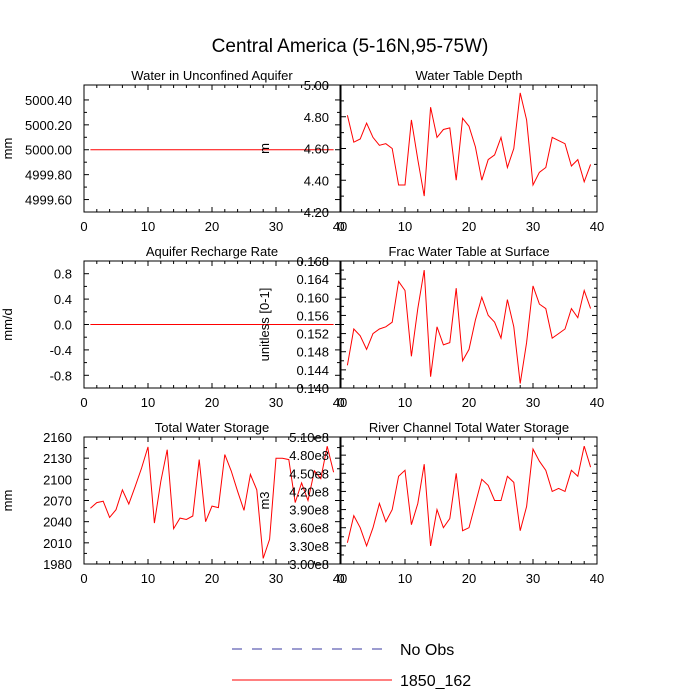  What do you see at coordinates (63, 325) in the screenshot?
I see `y-tick-label: 0.0` at bounding box center [63, 325].